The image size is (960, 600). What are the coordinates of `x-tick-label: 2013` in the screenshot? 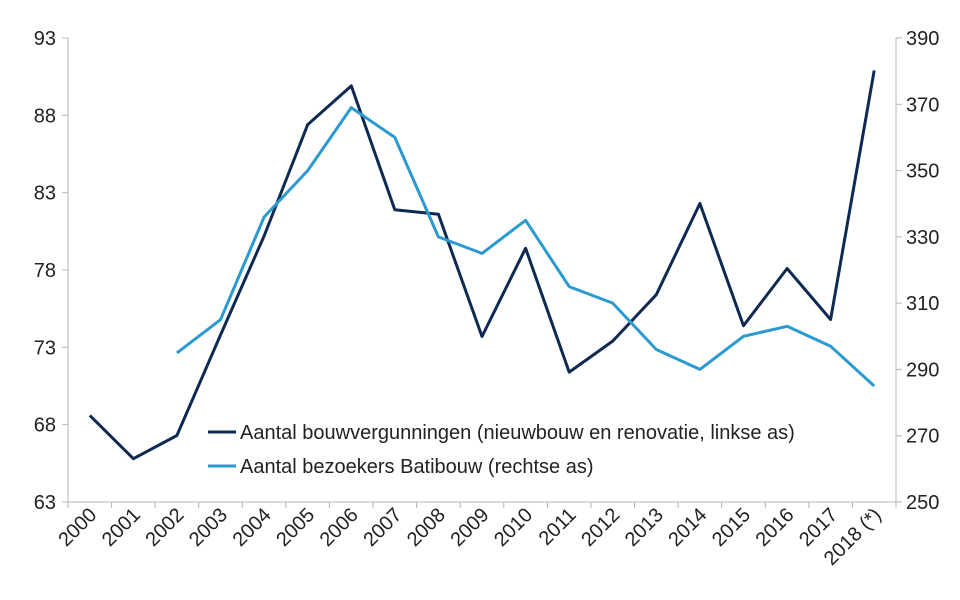 It's located at (644, 527).